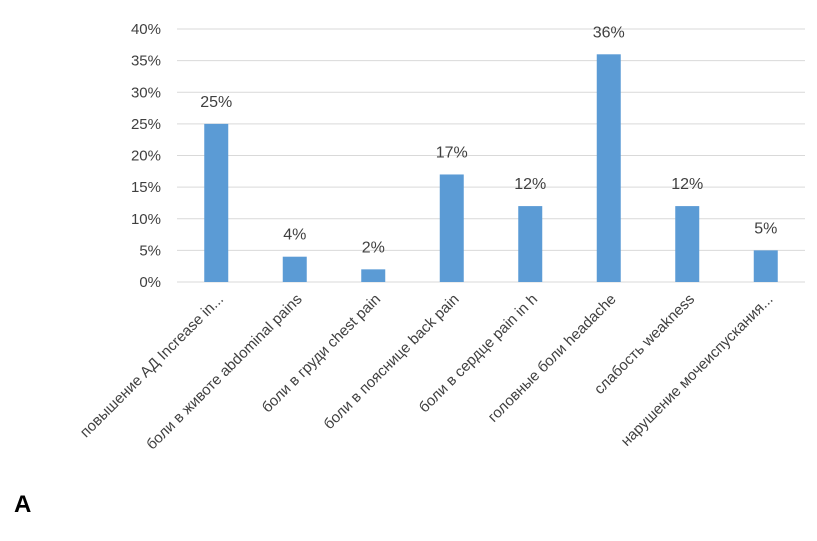  I want to click on x-category-label: боли в животе abdominal pains, so click(224, 372).